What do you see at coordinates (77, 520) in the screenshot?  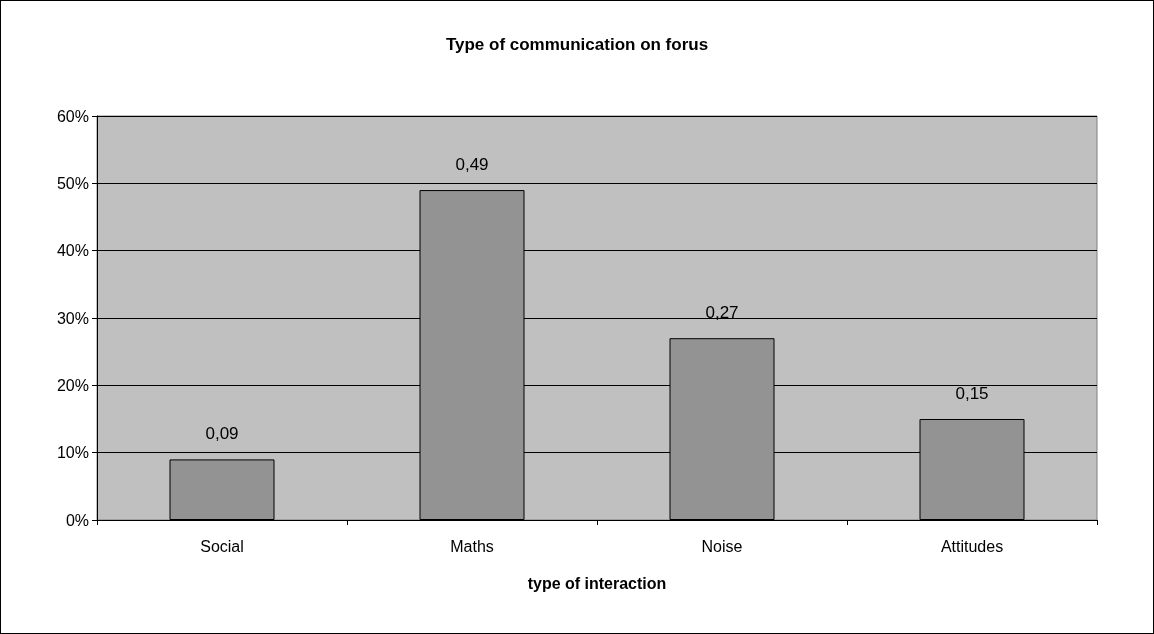 I see `y-tick-label: 0%` at bounding box center [77, 520].